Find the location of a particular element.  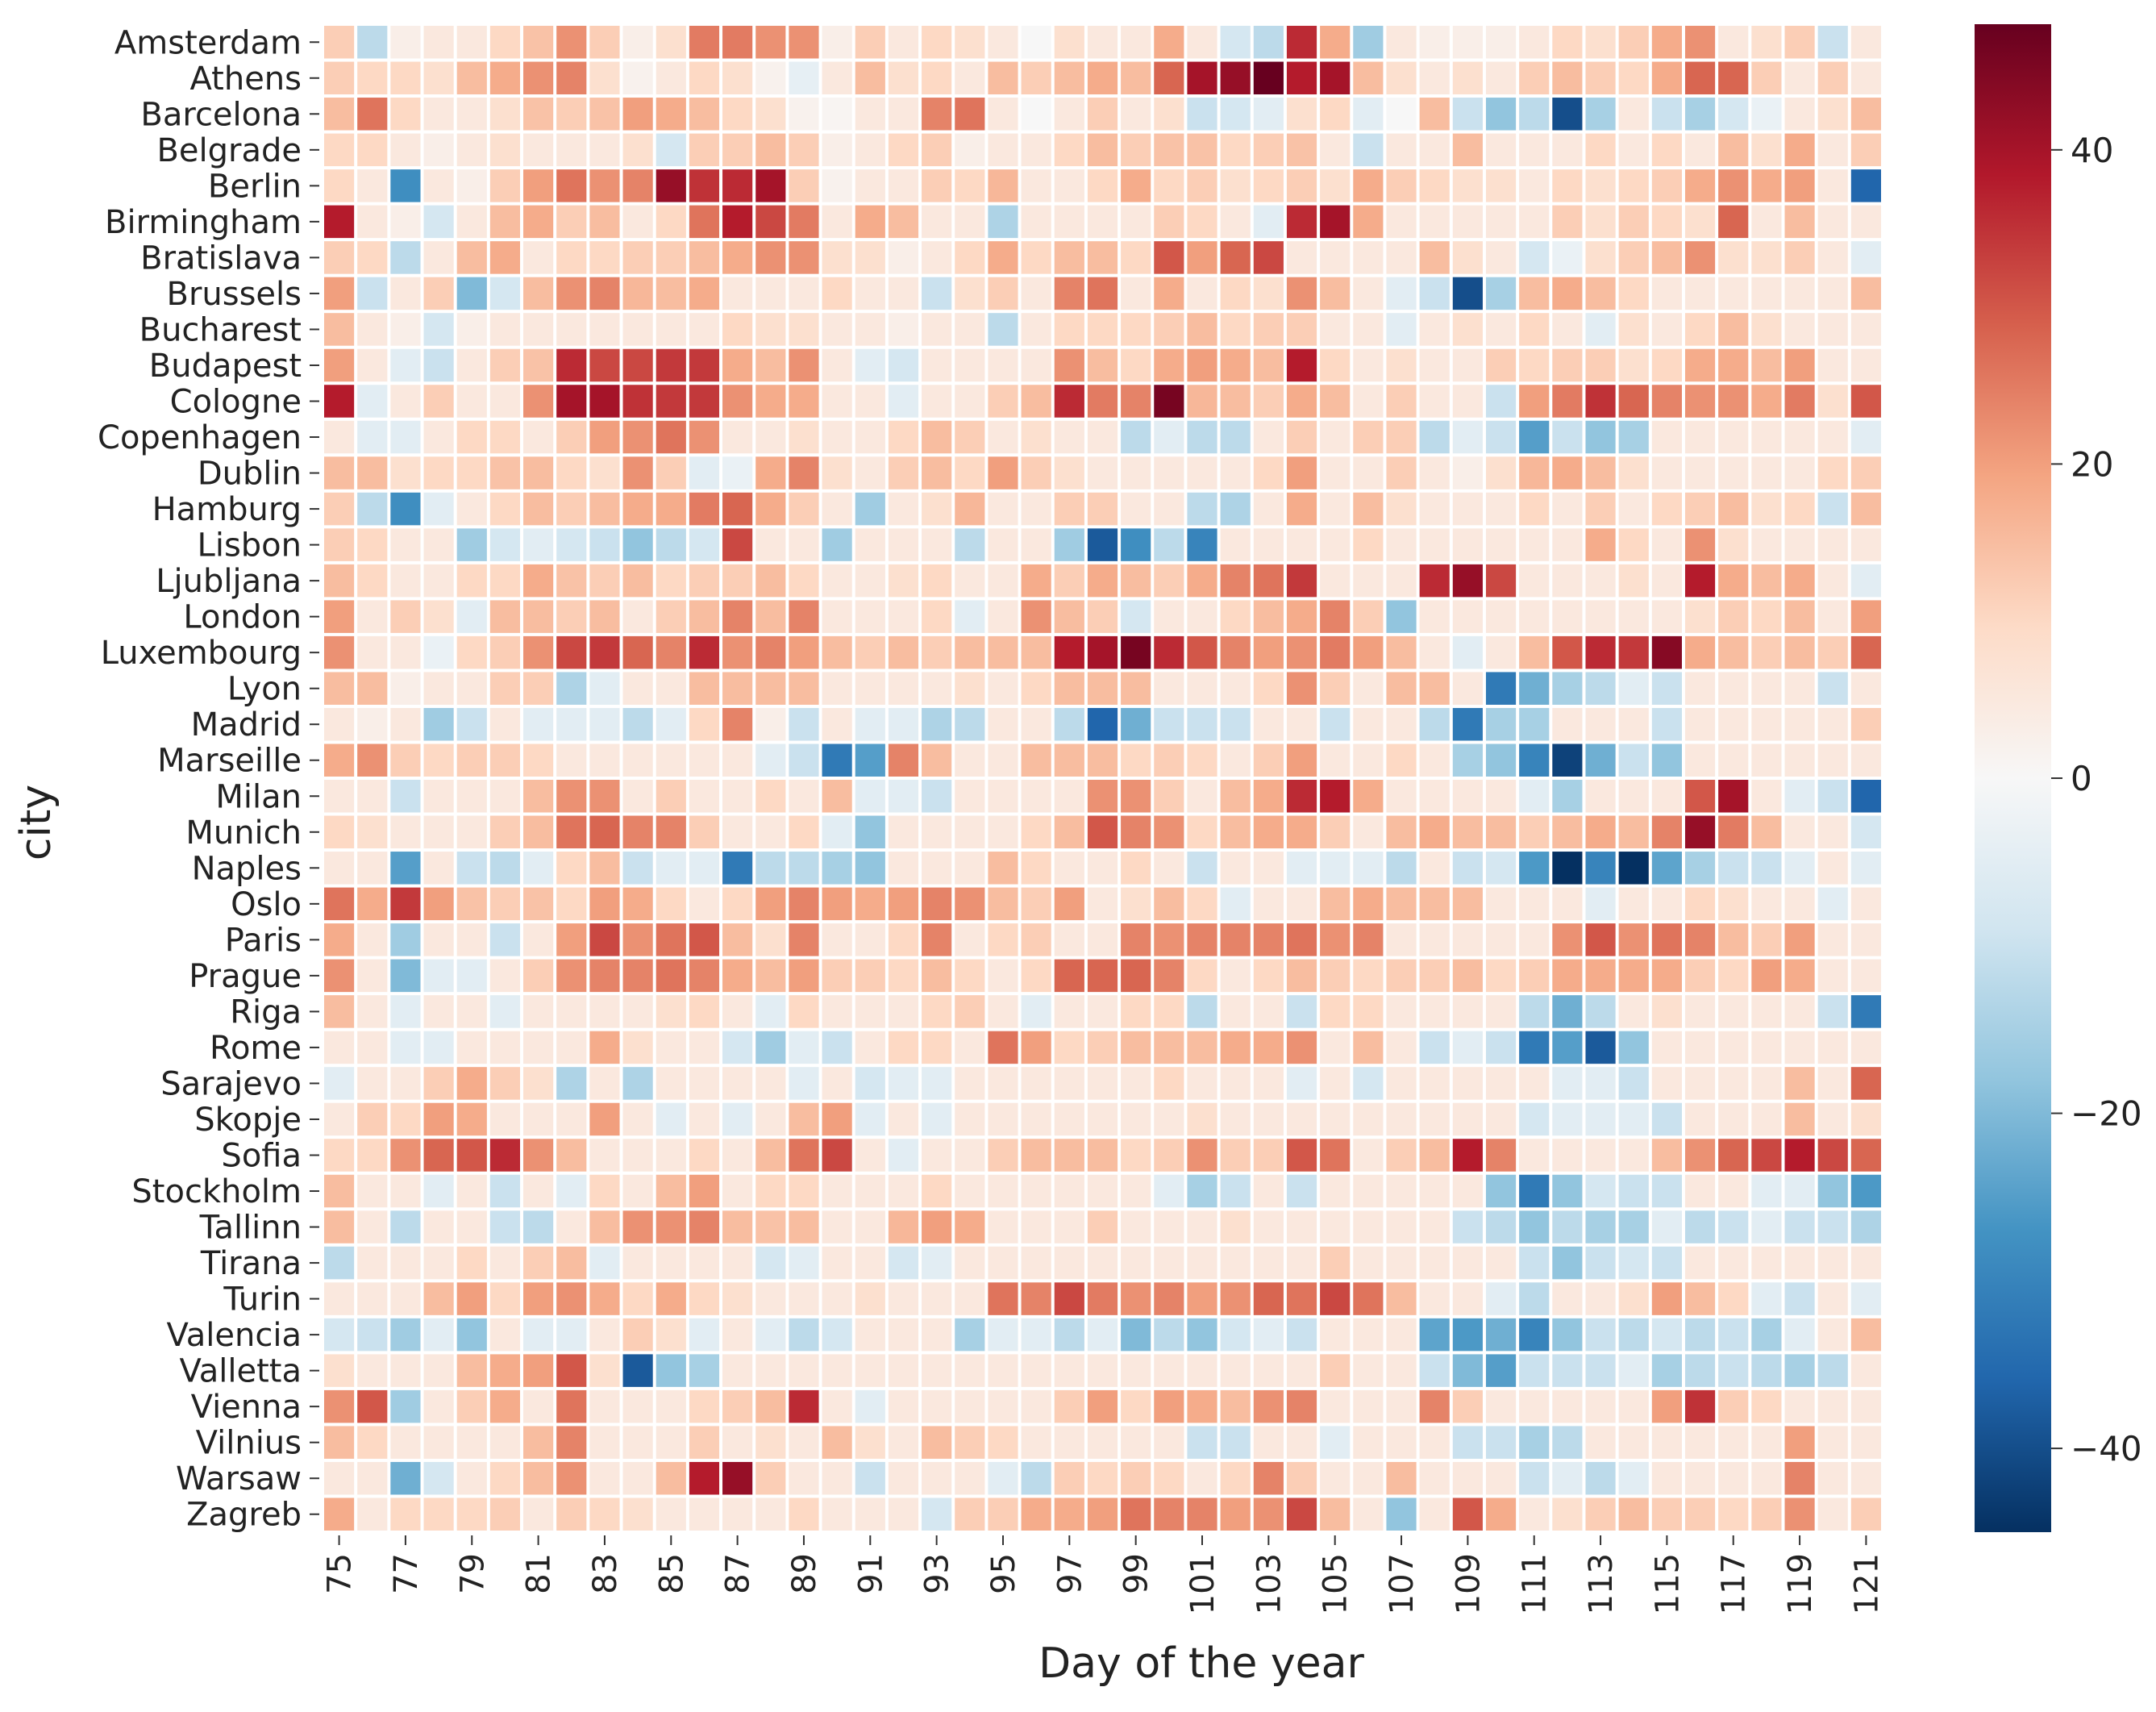

day-label: 83 is located at coordinates (605, 1573).